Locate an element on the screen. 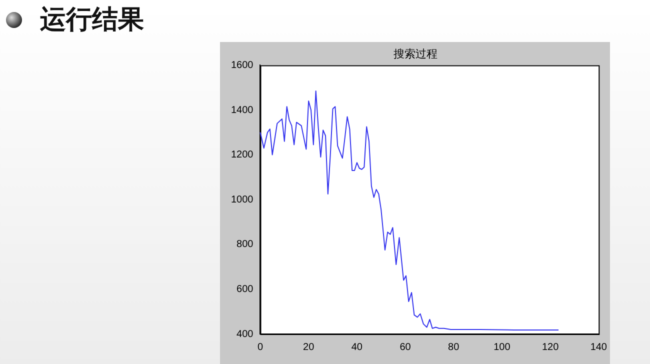 The image size is (650, 364). y-tick-label: 1000 is located at coordinates (242, 200).